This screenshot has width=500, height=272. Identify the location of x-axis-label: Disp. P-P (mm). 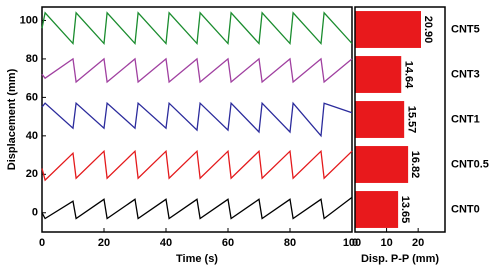
(400, 259).